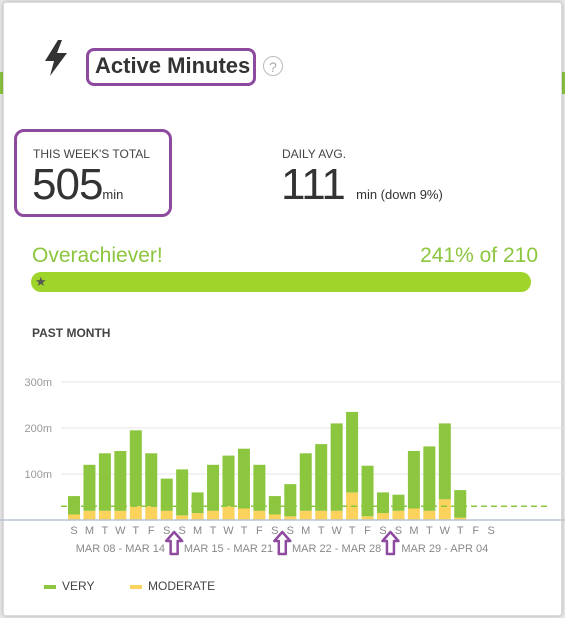  Describe the element at coordinates (314, 154) in the screenshot. I see `daily-avg-label: DAILY AVG.` at that location.